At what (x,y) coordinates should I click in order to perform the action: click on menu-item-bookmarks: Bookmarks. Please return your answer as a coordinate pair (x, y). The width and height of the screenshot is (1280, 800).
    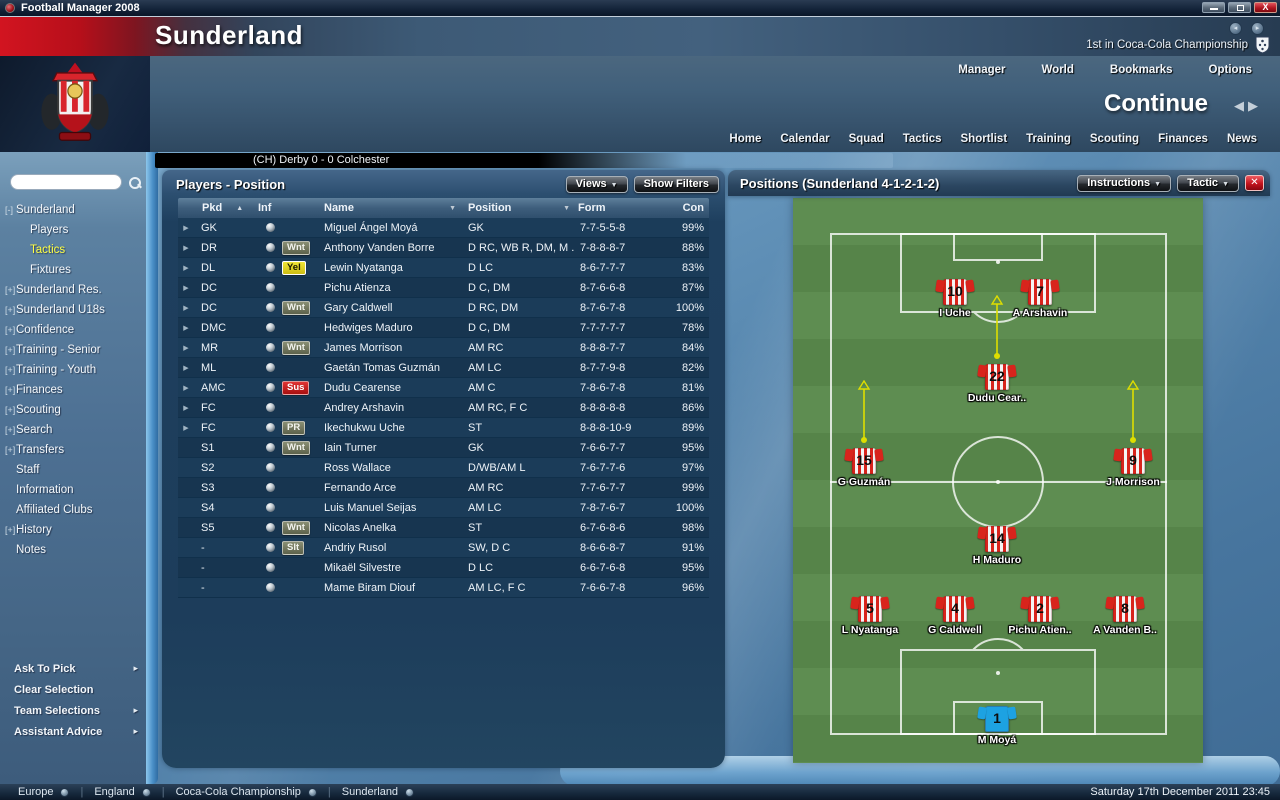
    Looking at the image, I should click on (1141, 70).